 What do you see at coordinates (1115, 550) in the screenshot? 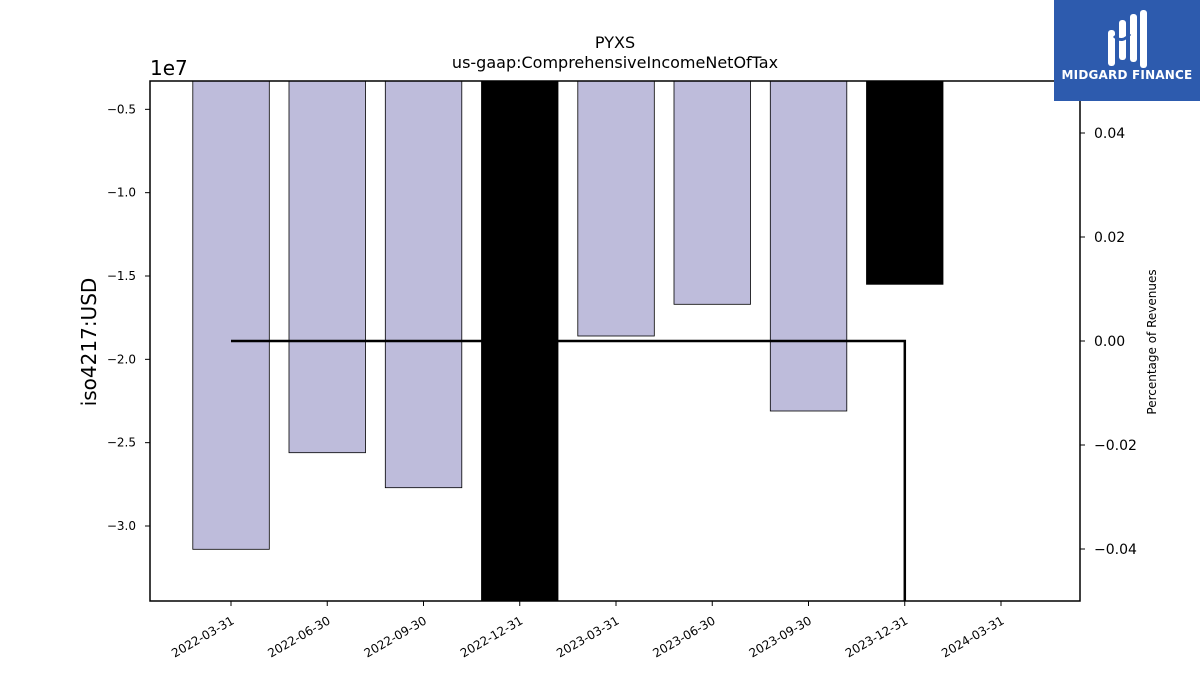
I see `y2-tick-label: −0.04` at bounding box center [1115, 550].